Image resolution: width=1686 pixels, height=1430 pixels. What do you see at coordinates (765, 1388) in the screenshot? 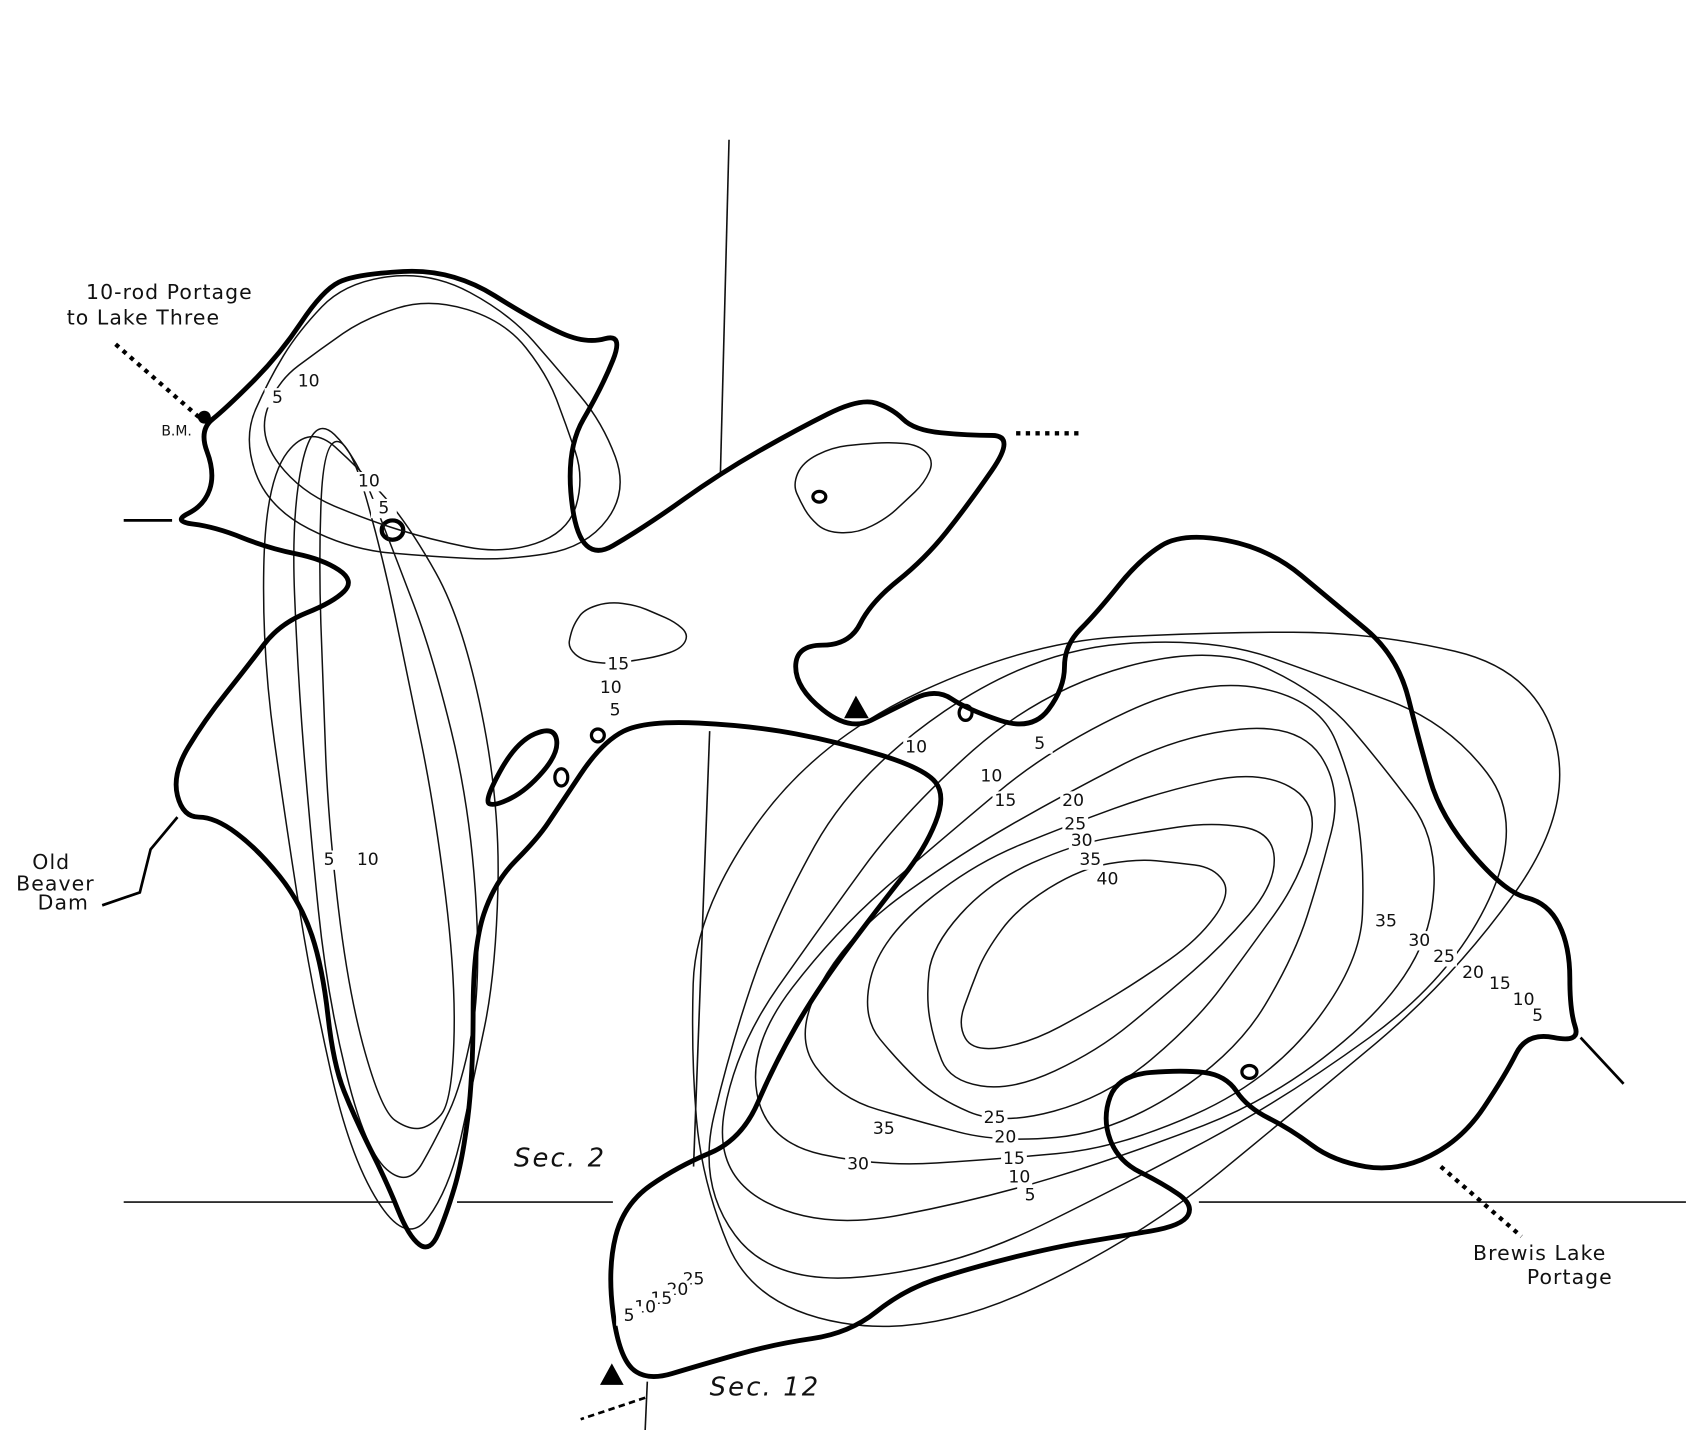
I see `label: Sec. 12` at bounding box center [765, 1388].